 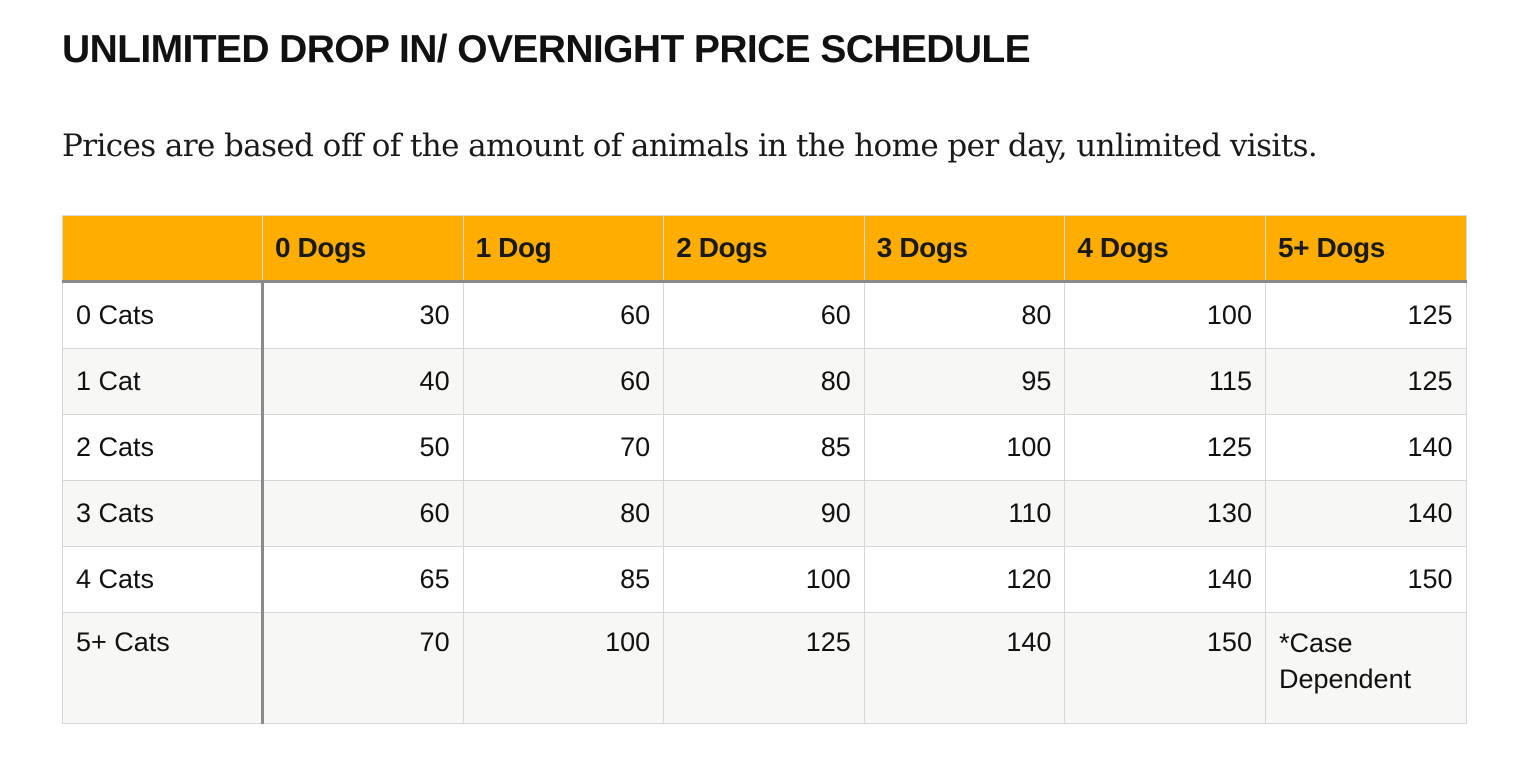 I want to click on case-dependent-note: *Case Dependent, so click(x=1365, y=668).